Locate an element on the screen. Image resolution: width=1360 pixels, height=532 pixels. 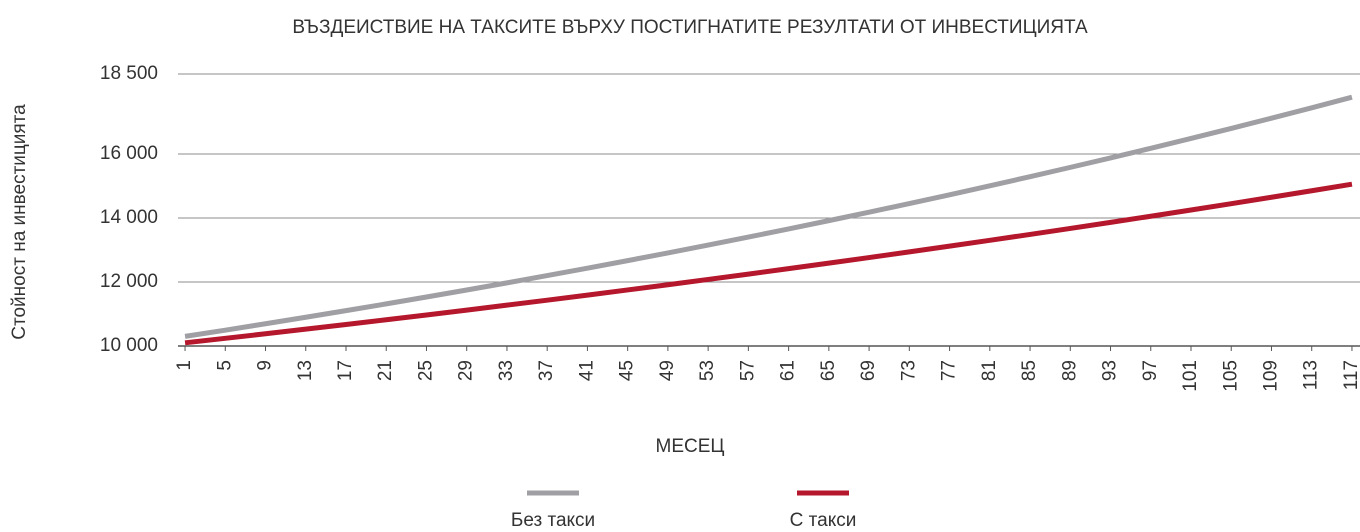
x-tick-label: 77 is located at coordinates (949, 370).